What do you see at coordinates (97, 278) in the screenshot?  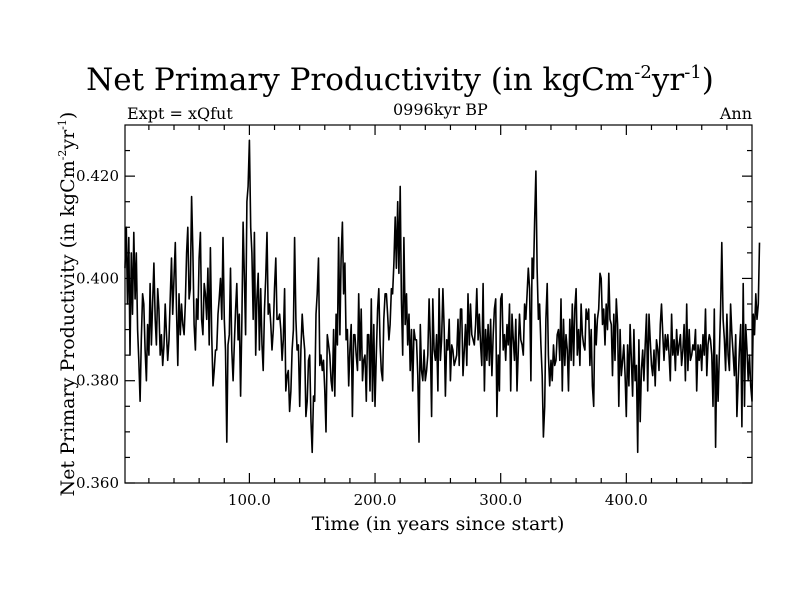 I see `y-tick-label: 0.400` at bounding box center [97, 278].